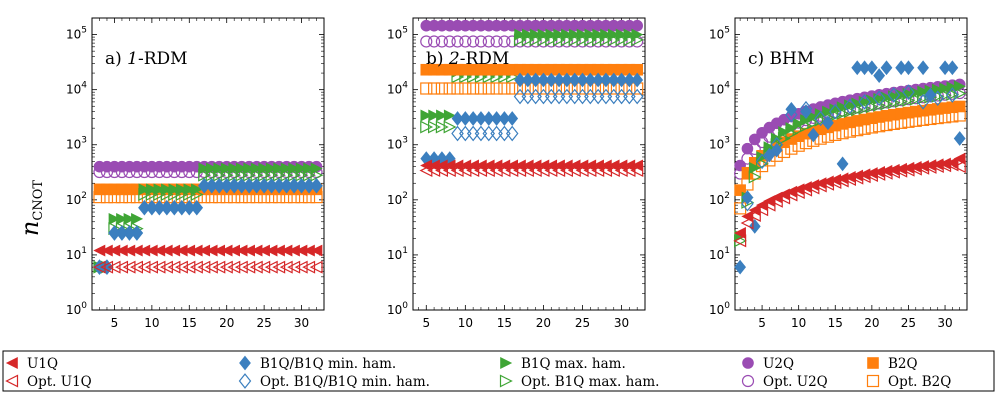 The width and height of the screenshot is (997, 411). Describe the element at coordinates (405, 196) in the screenshot. I see `y-tick-exponent: 2` at that location.